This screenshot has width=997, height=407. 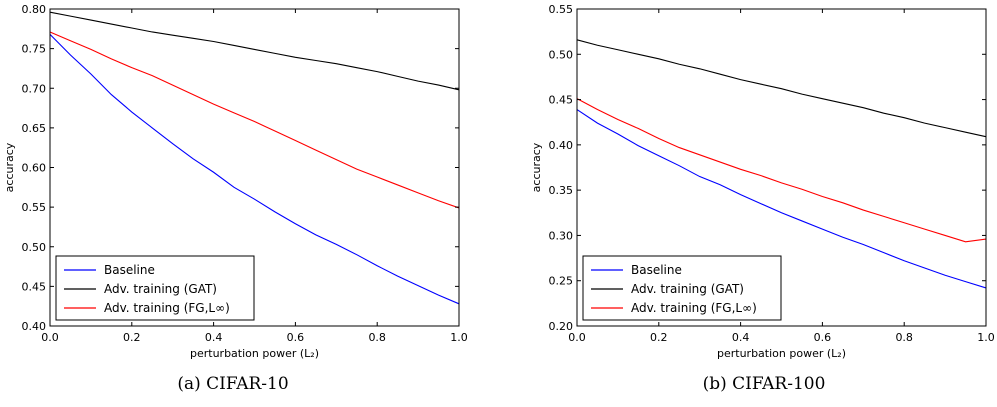 What do you see at coordinates (232, 384) in the screenshot?
I see `figure-caption-1: (a) CIFAR-10` at bounding box center [232, 384].